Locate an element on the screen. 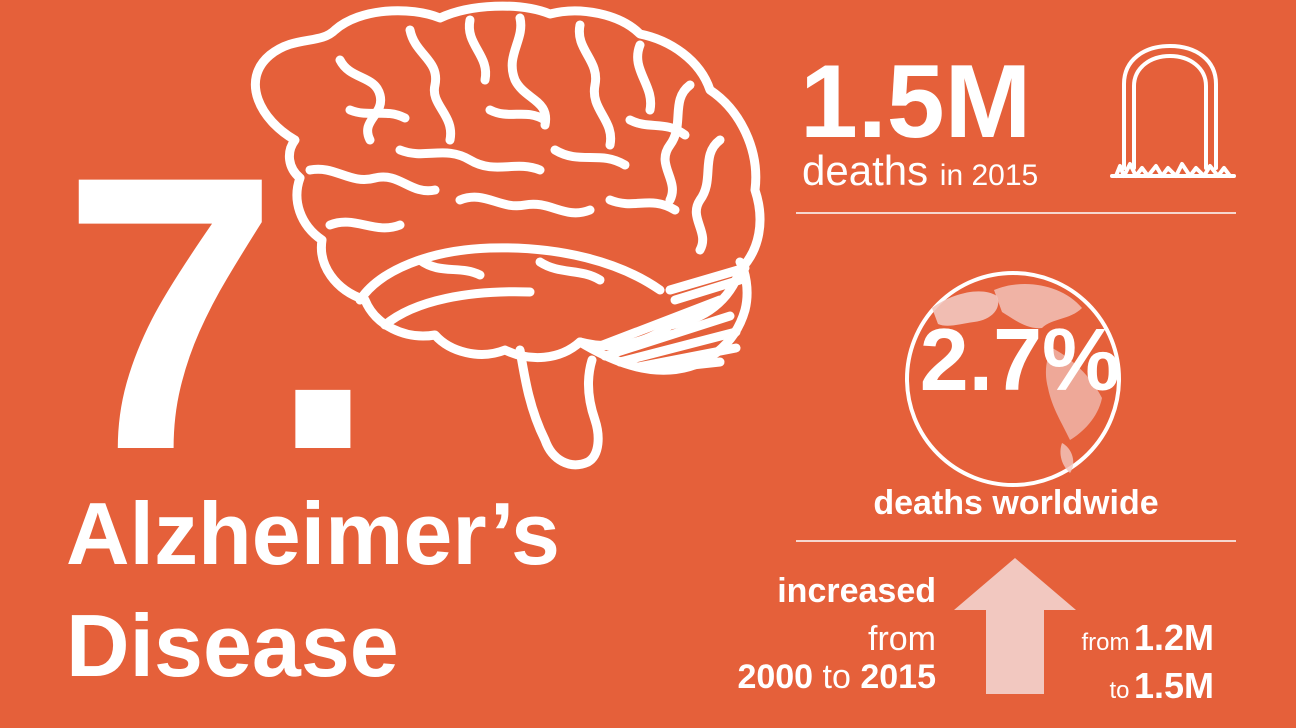  disease-title-line-1: Alzheimer’s is located at coordinates (313, 533).